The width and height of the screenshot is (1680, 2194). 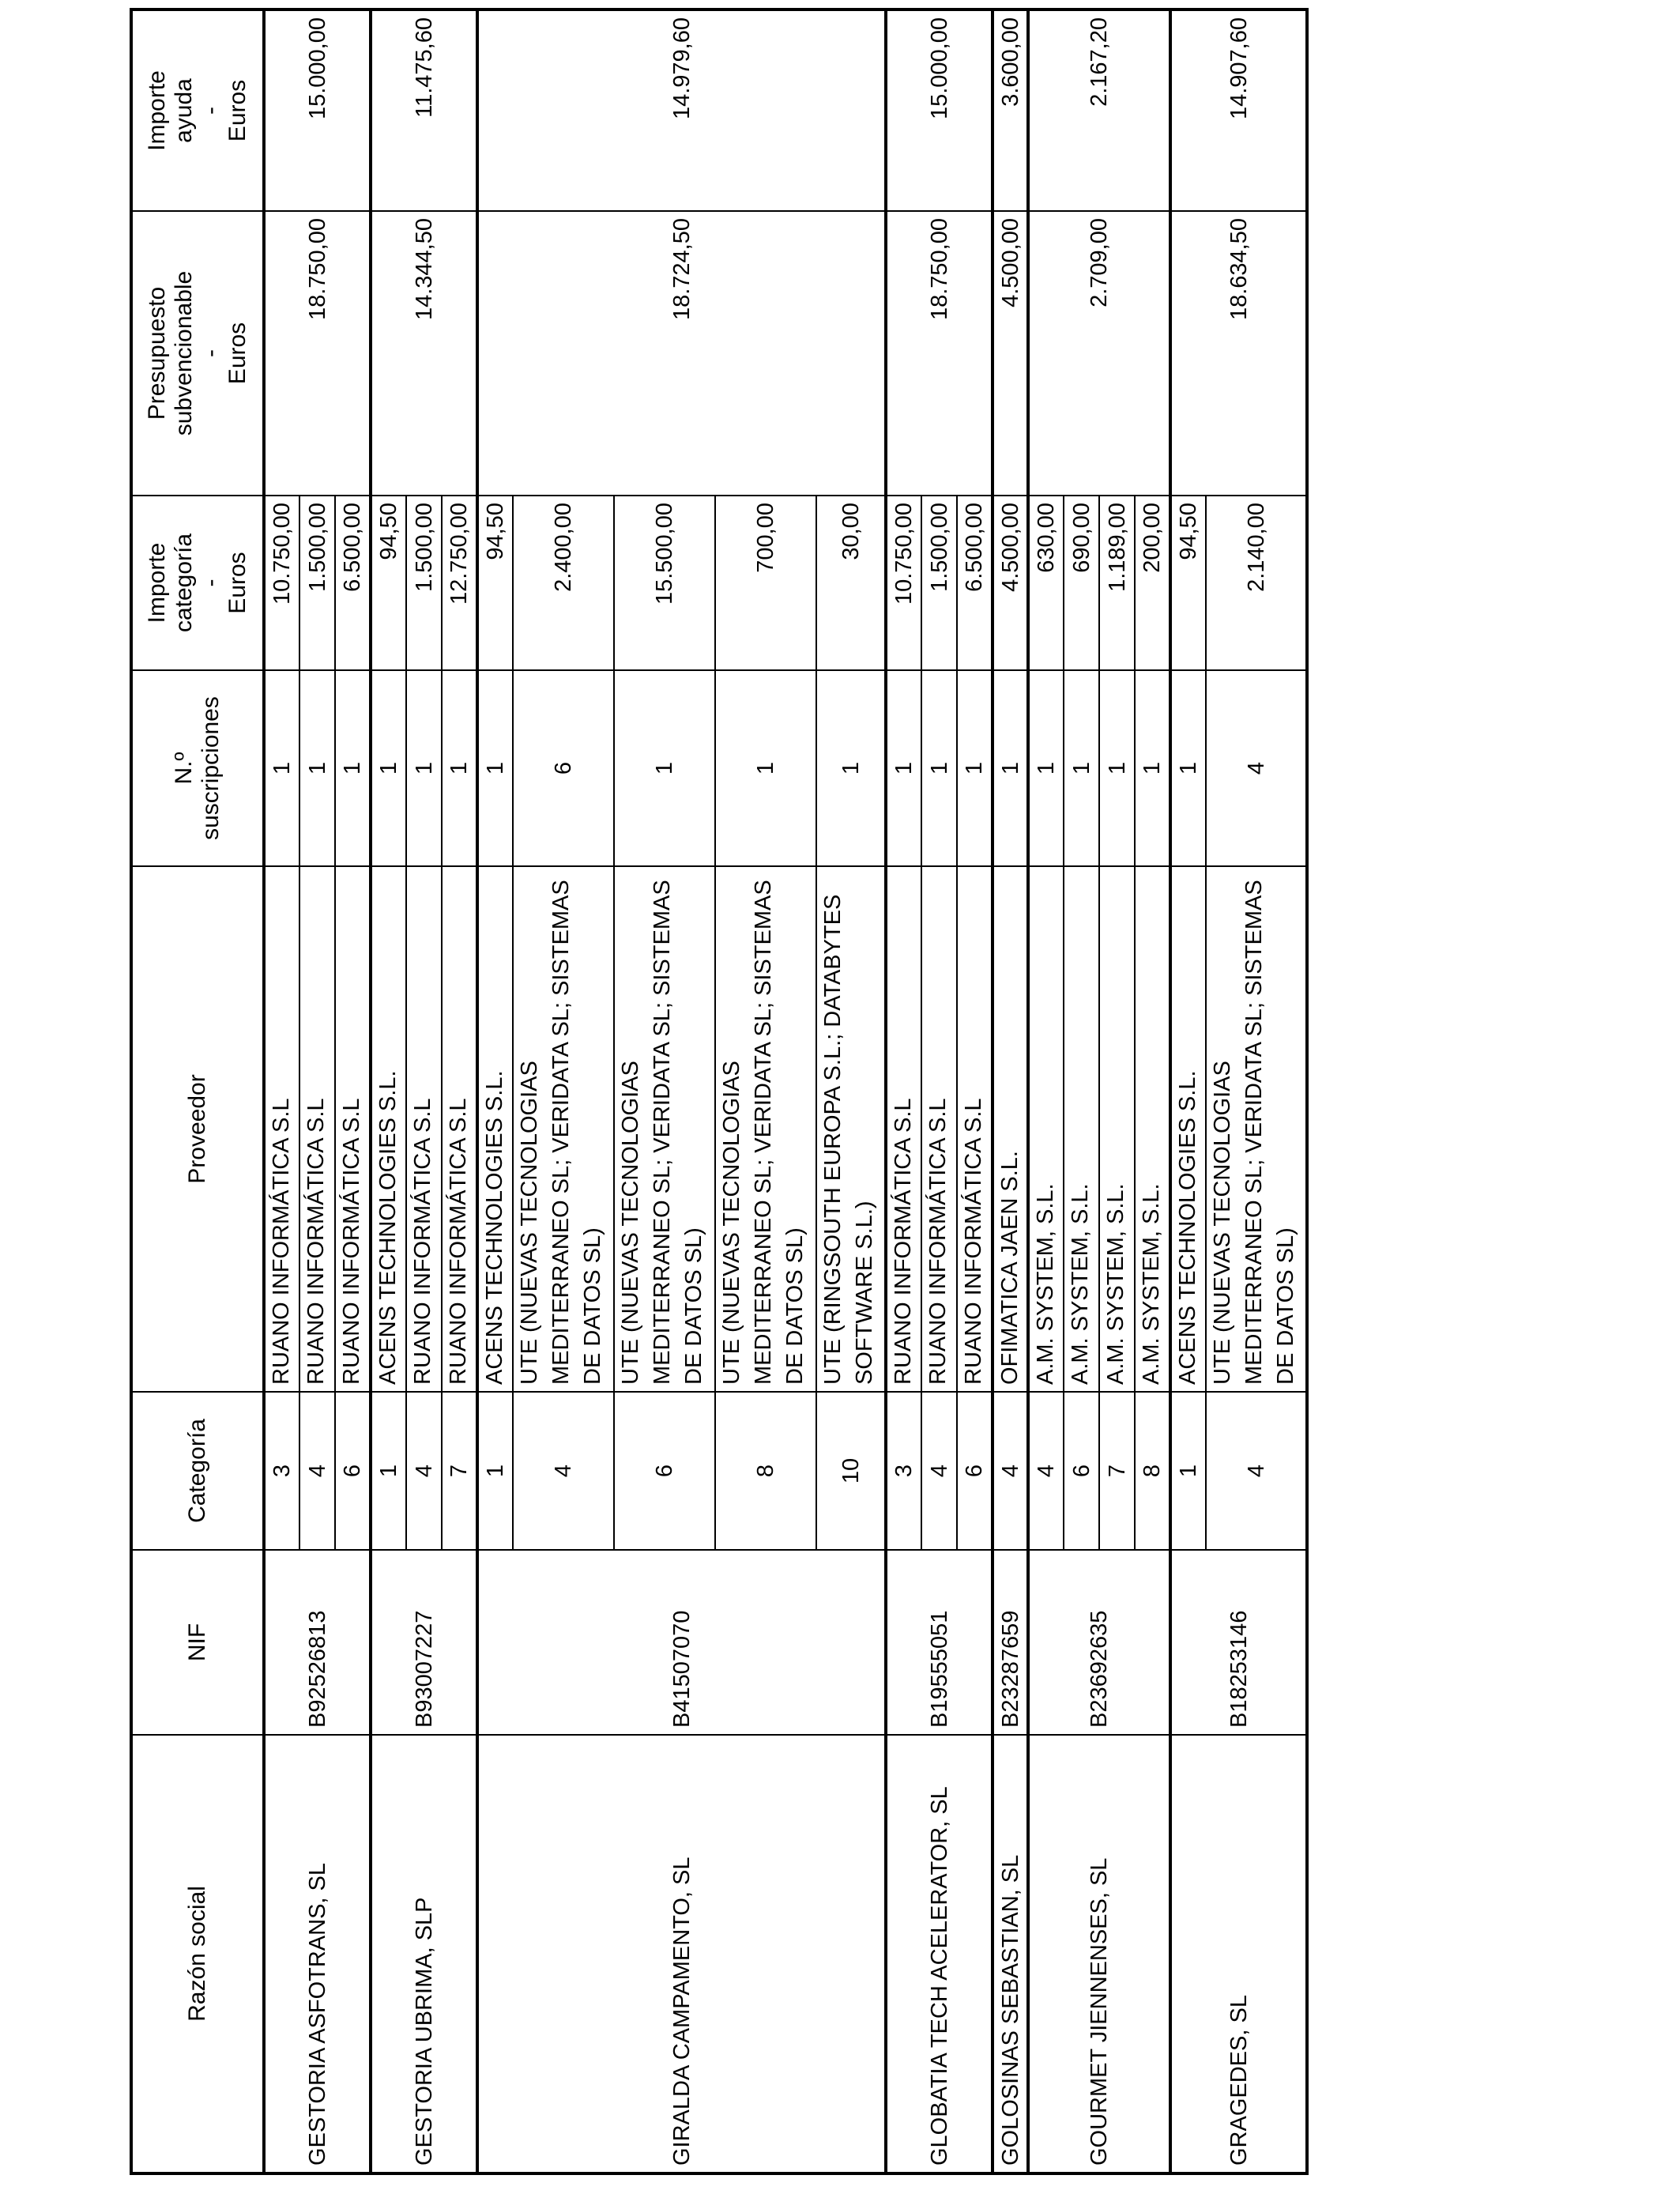 What do you see at coordinates (157, 353) in the screenshot?
I see `header-line: Presupuesto` at bounding box center [157, 353].